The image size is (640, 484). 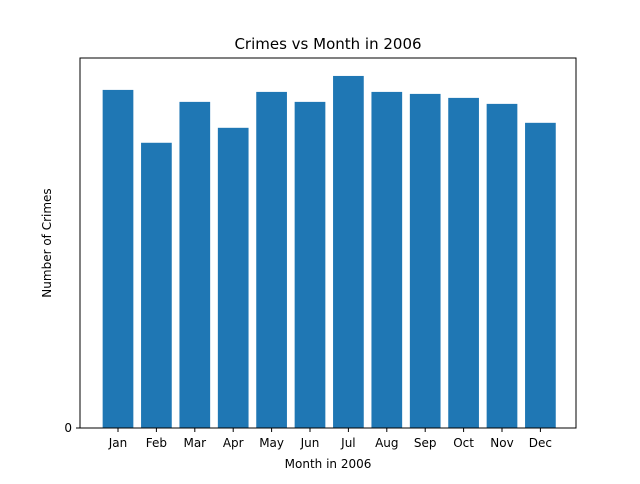 What do you see at coordinates (156, 285) in the screenshot?
I see `bar-feb` at bounding box center [156, 285].